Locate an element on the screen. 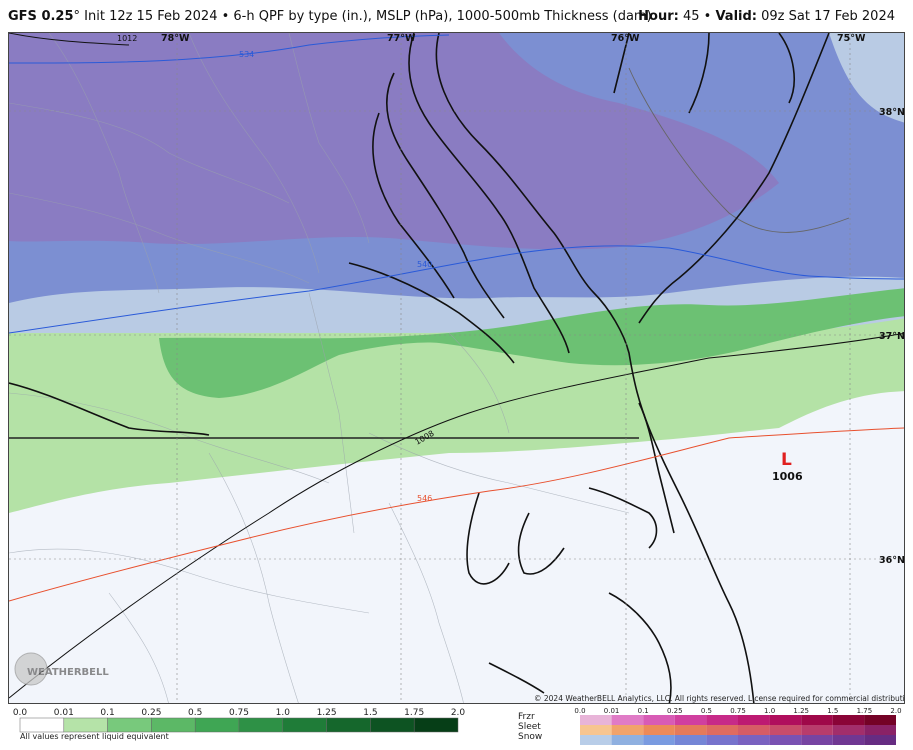 This screenshot has height=750, width=913. ptype-tick-label: 0.75 is located at coordinates (738, 711).